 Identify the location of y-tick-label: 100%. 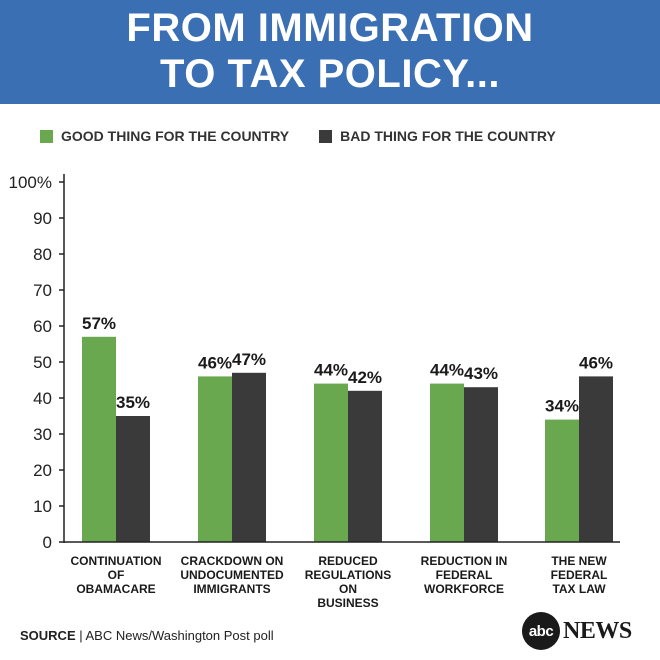
(30, 182).